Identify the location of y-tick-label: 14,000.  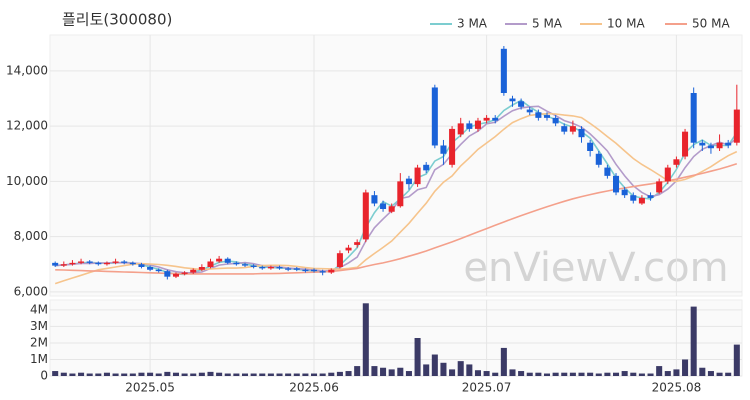
(27, 70).